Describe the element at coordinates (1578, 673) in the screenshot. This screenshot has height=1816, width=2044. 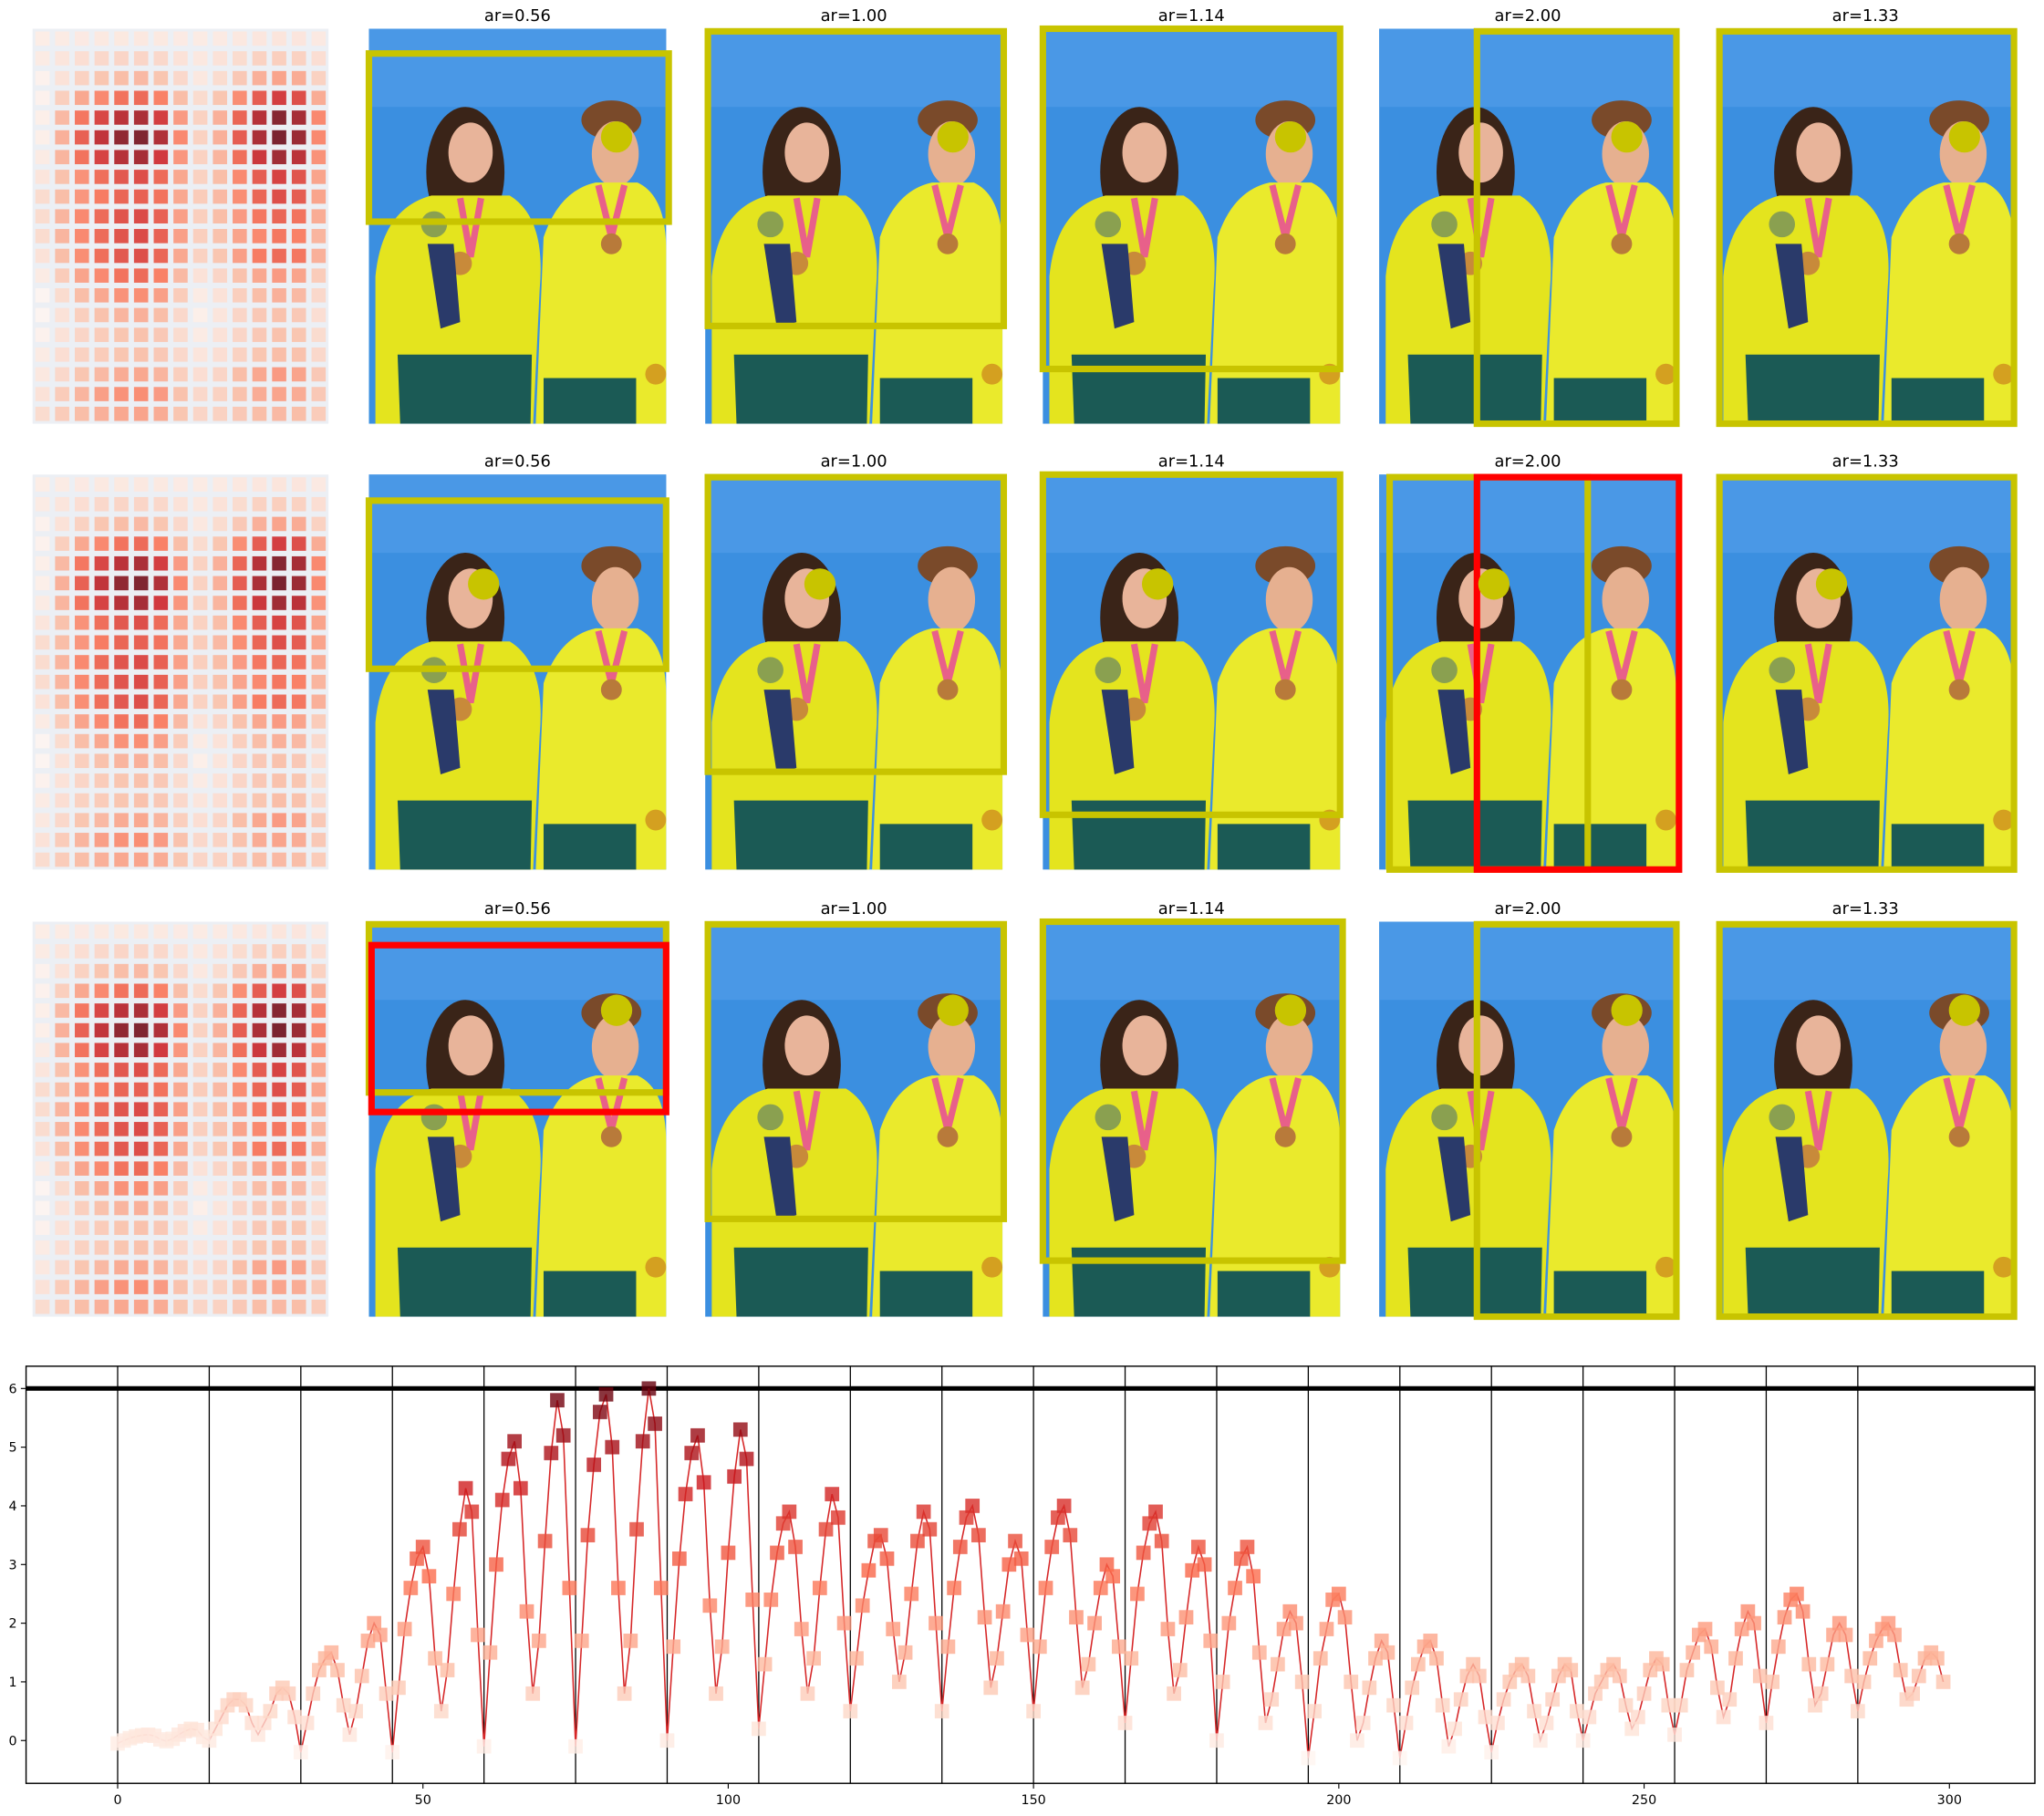
I see `crop-box-alt` at that location.